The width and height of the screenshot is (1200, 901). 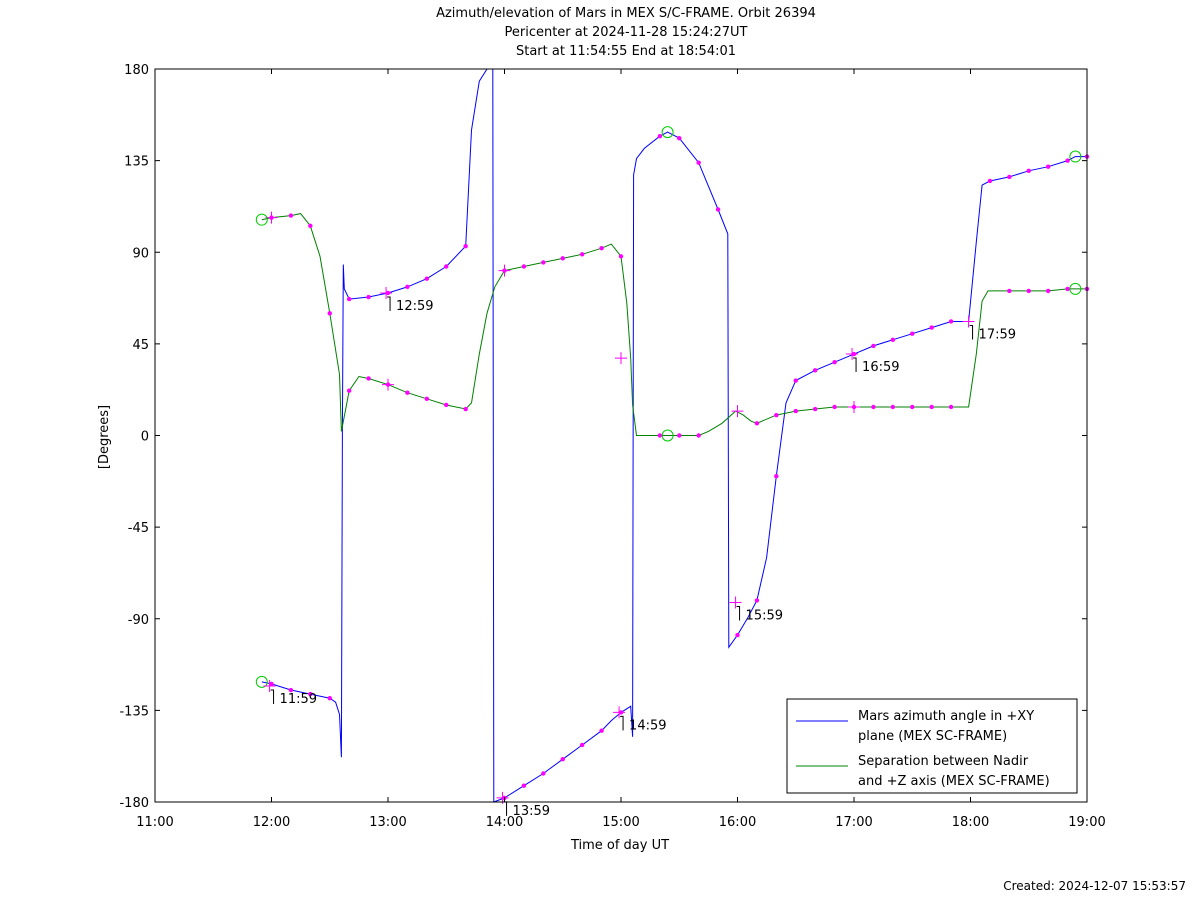 I want to click on x-tick-label-3: 14:00, so click(x=504, y=822).